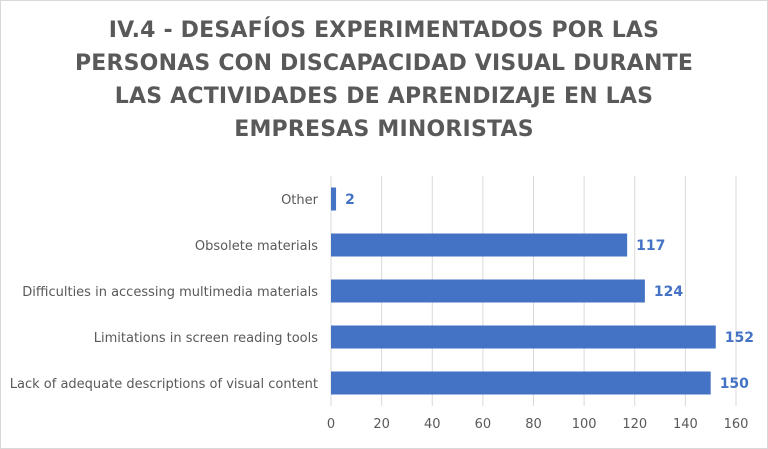  I want to click on x-tick-label: 140, so click(685, 424).